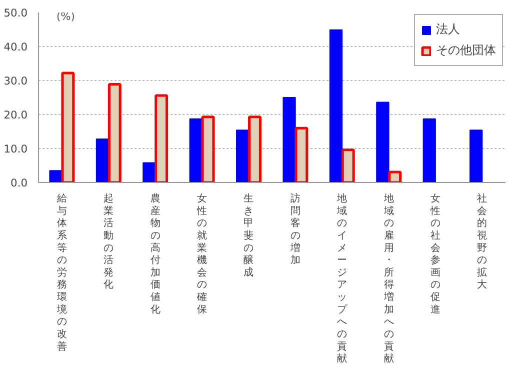 The image size is (513, 367). What do you see at coordinates (155, 255) in the screenshot?
I see `category-label: 農産物の高付加価値化` at bounding box center [155, 255].